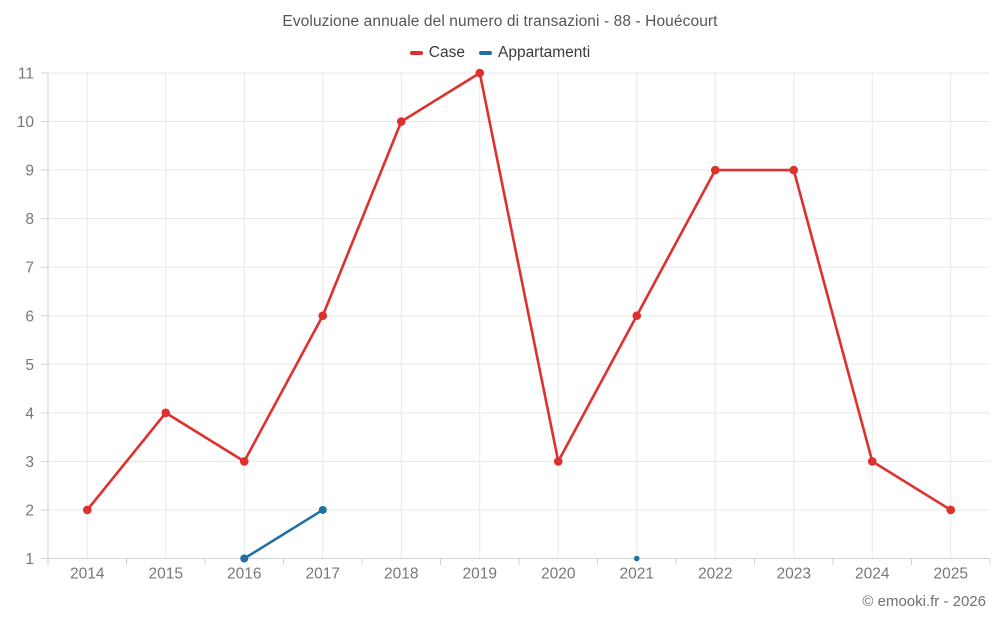 Image resolution: width=1000 pixels, height=625 pixels. Describe the element at coordinates (715, 574) in the screenshot. I see `x-tick-label: 2022` at that location.